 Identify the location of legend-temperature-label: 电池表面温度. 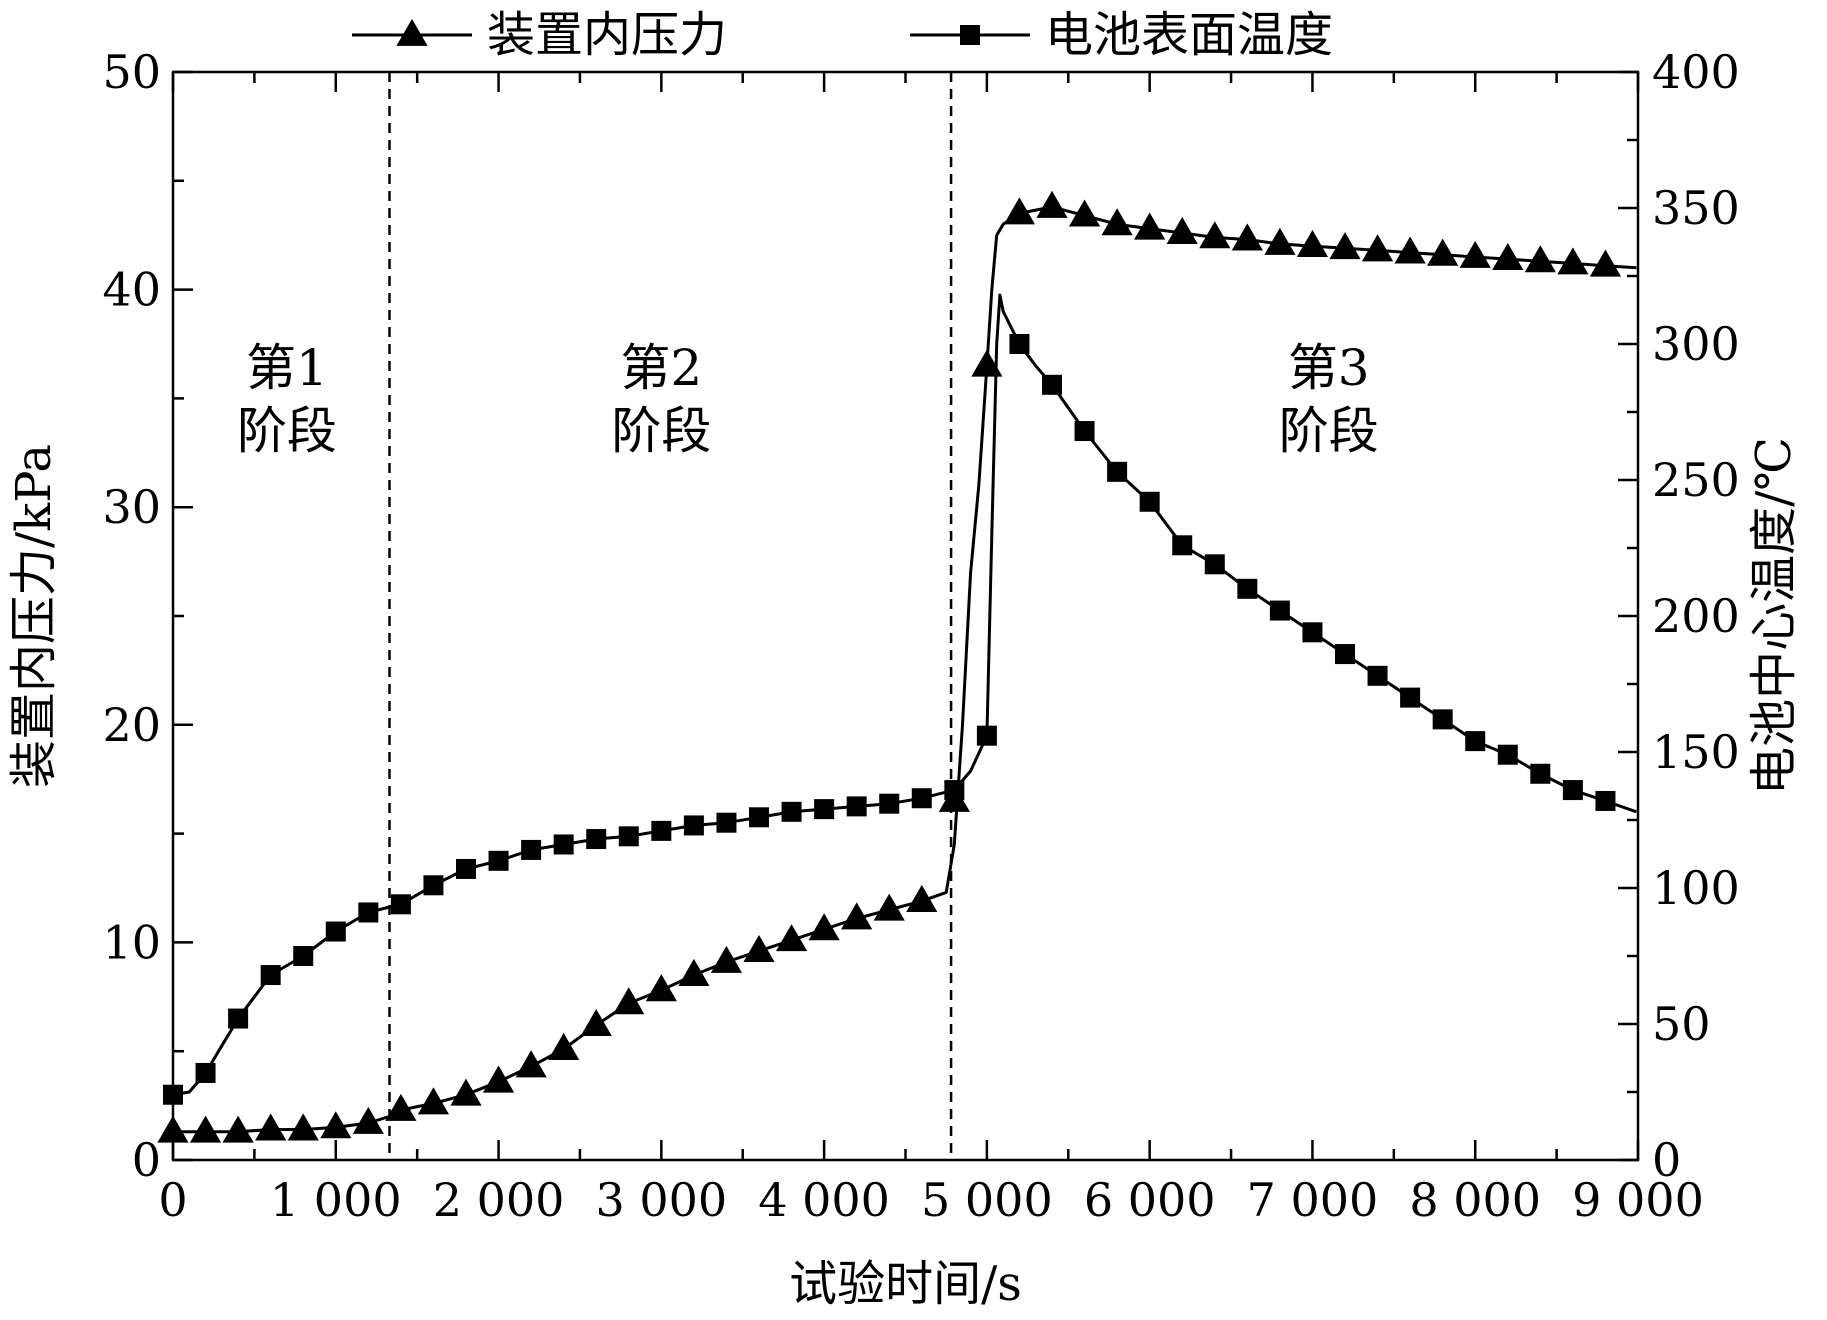
(1189, 35).